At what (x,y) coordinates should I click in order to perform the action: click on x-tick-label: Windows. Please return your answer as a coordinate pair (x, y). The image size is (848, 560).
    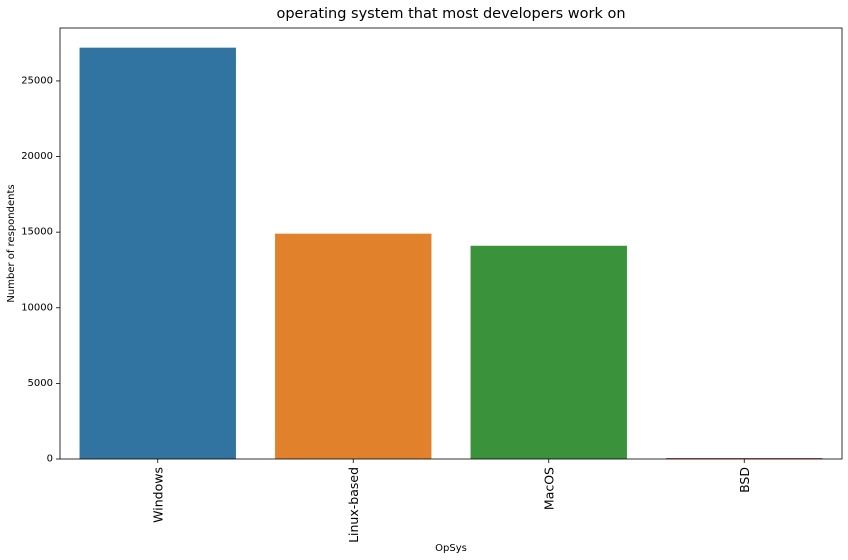
    Looking at the image, I should click on (157, 495).